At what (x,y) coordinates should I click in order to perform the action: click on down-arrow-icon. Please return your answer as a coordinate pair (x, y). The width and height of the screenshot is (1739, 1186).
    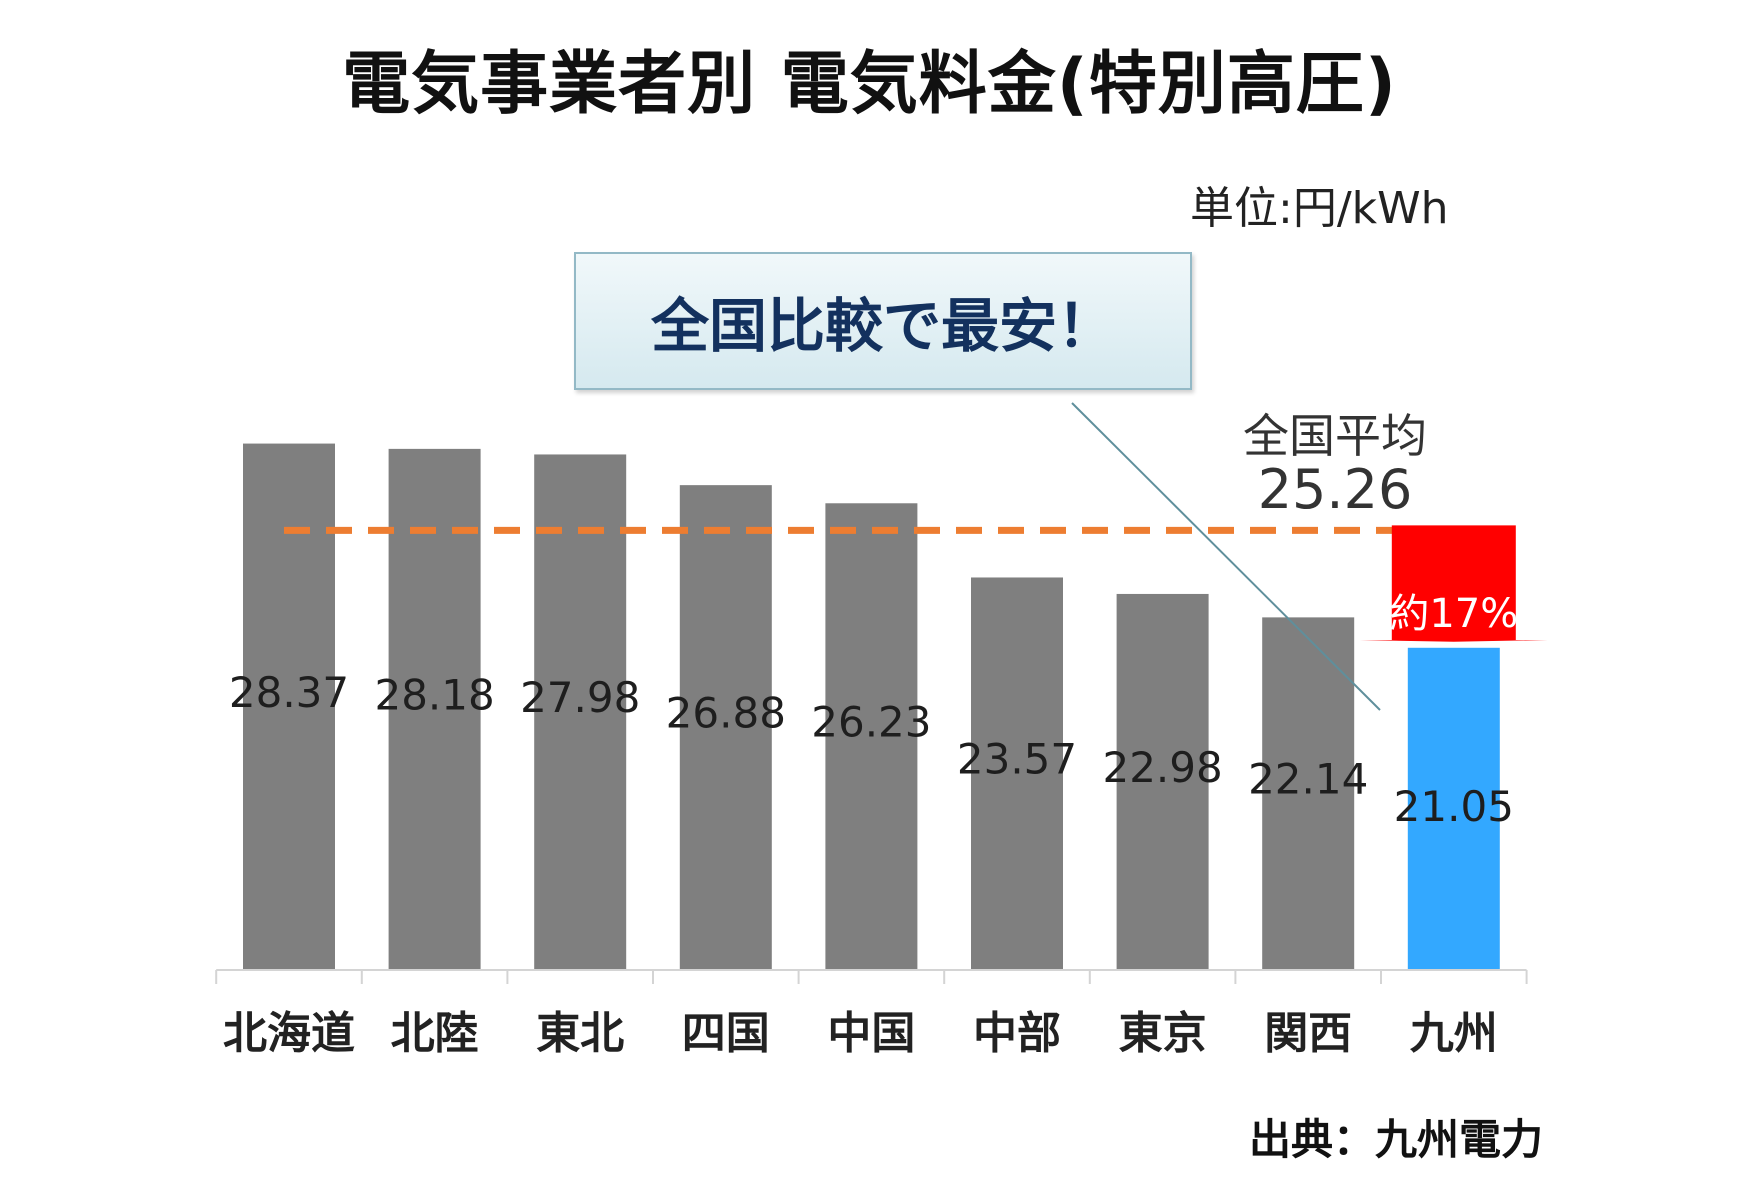
    Looking at the image, I should click on (1453, 583).